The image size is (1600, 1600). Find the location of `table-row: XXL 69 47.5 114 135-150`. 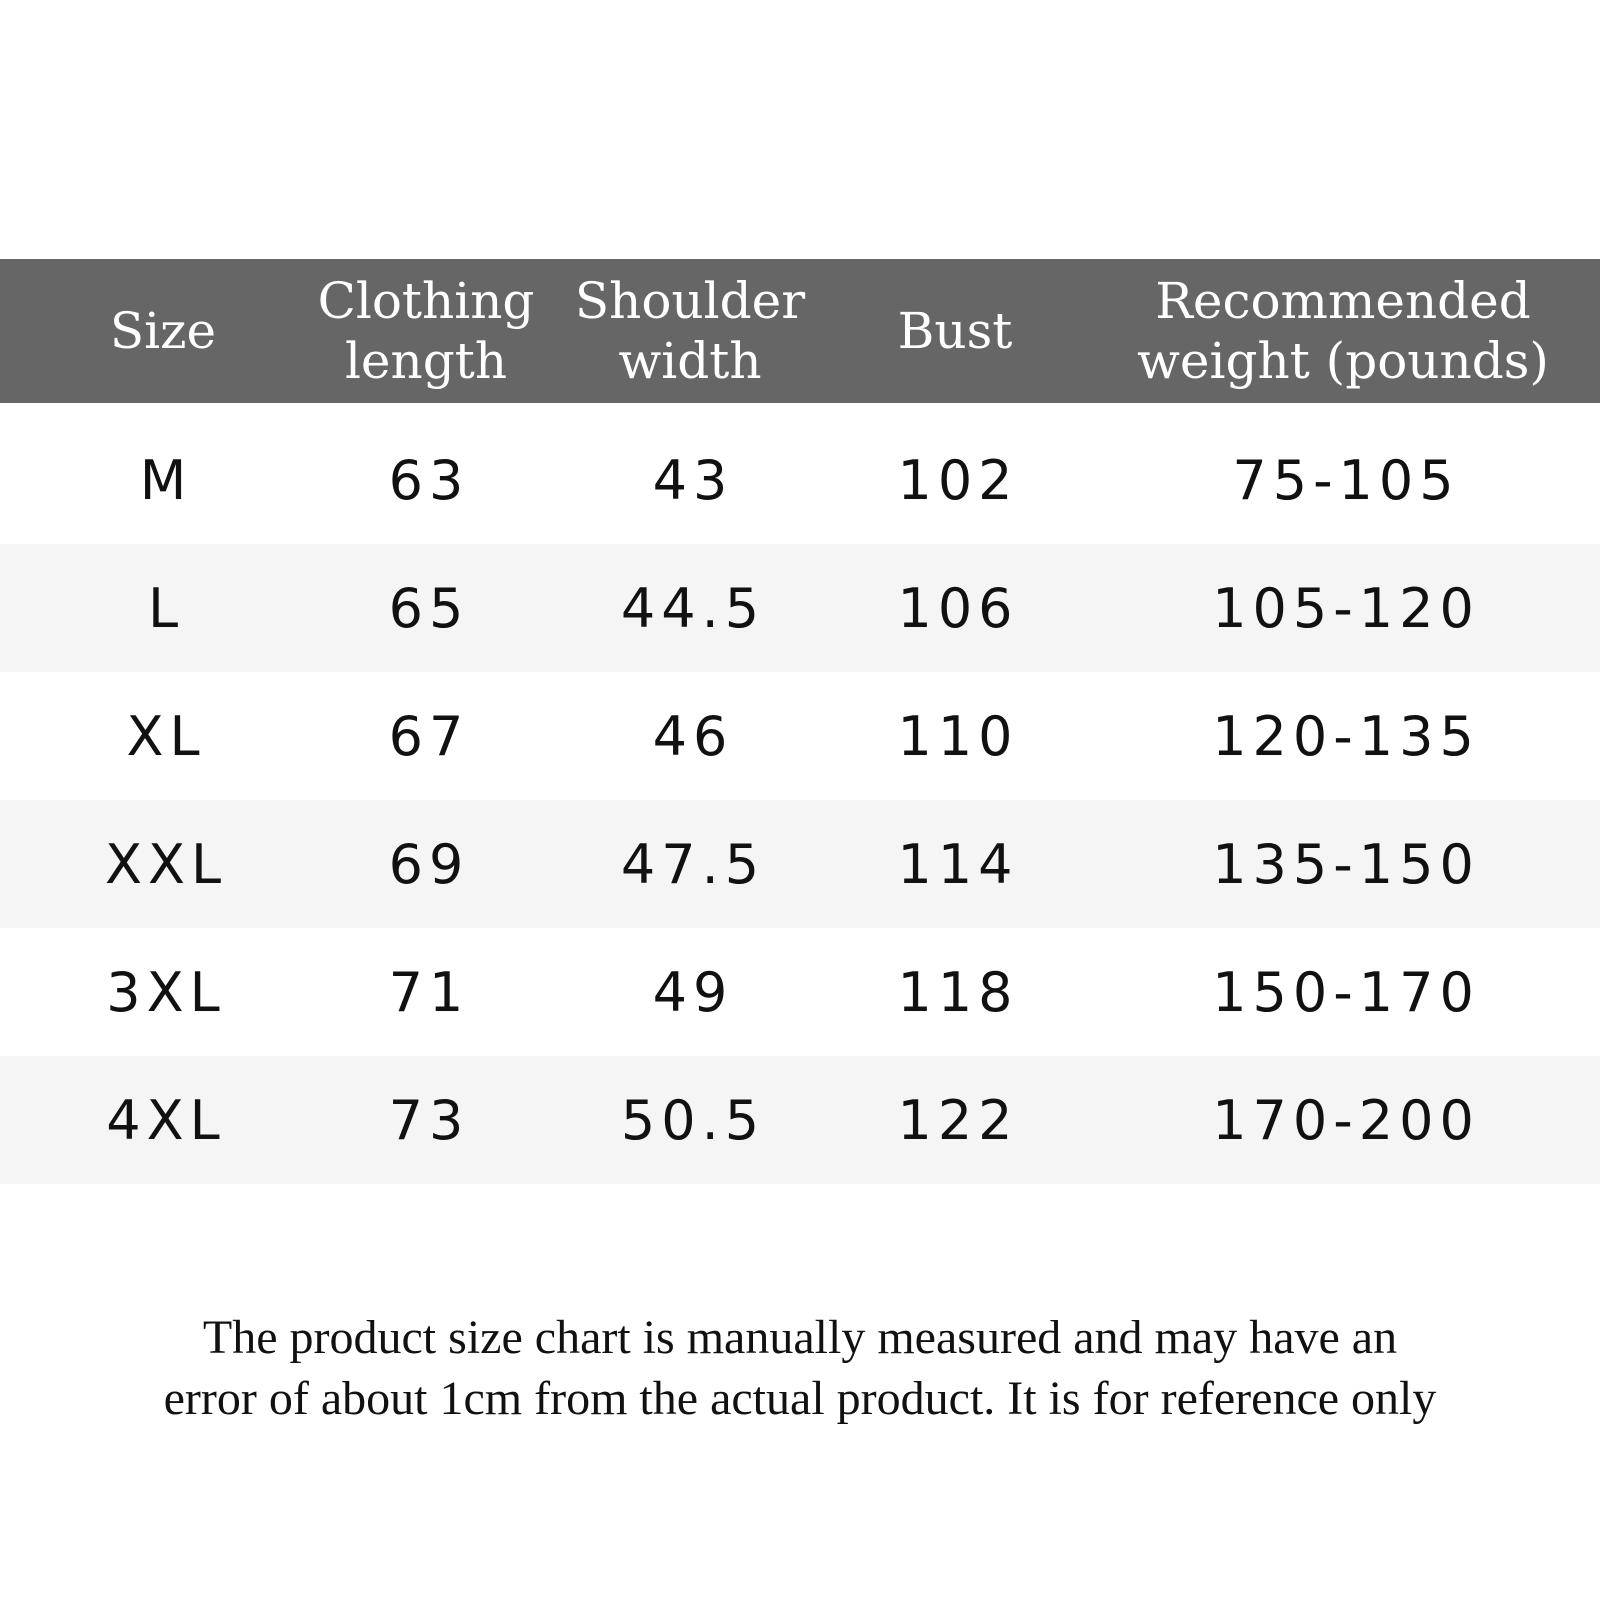

table-row: XXL 69 47.5 114 135-150 is located at coordinates (800, 864).